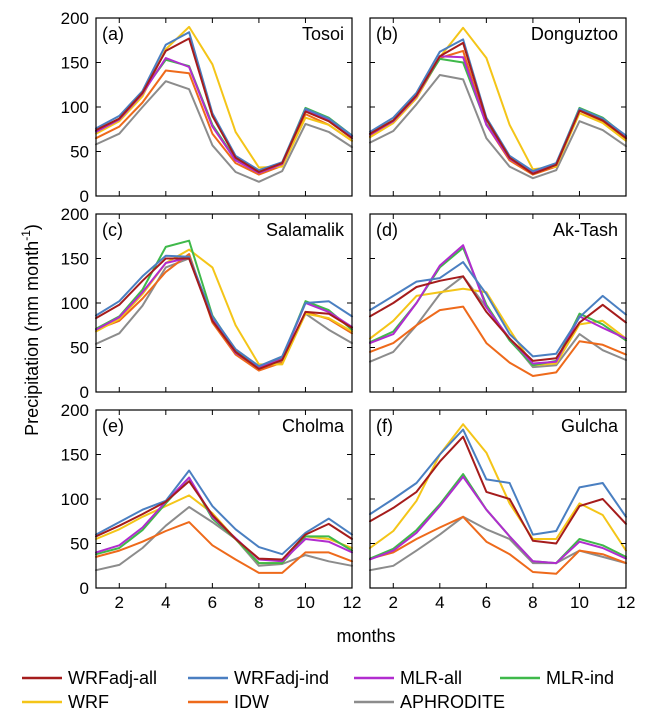  I want to click on panel-letter: (e), so click(113, 426).